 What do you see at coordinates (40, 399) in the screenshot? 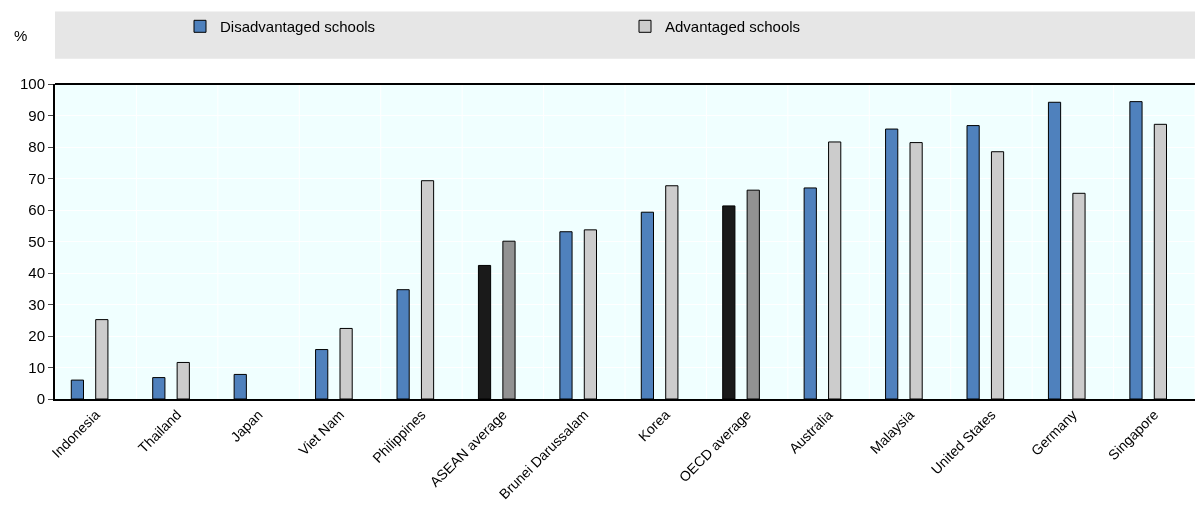
I see `y-tick-label: 0` at bounding box center [40, 399].